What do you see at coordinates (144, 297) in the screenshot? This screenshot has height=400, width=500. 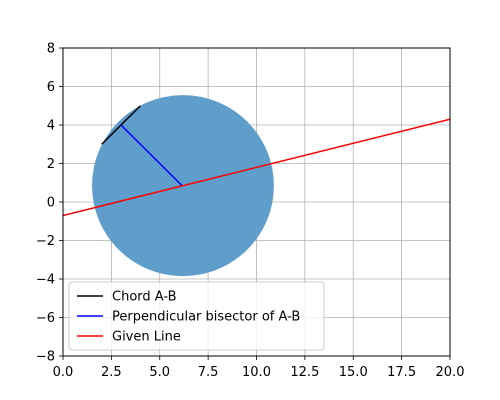 I see `legend-label: Chord A-B` at bounding box center [144, 297].